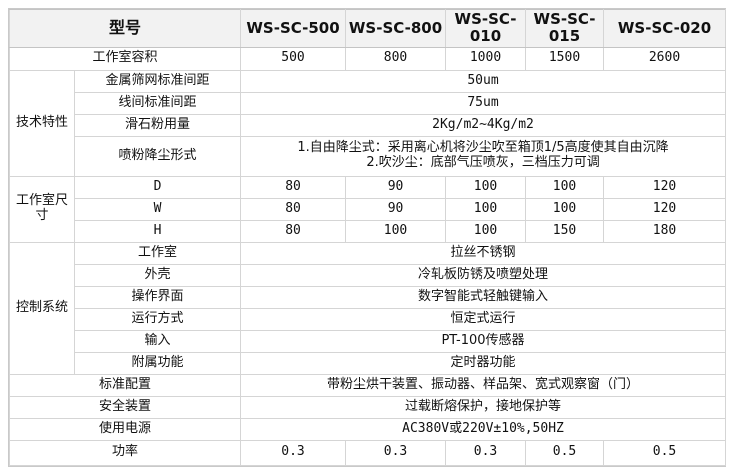  Describe the element at coordinates (157, 231) in the screenshot. I see `row-label-dimension-h: H` at that location.